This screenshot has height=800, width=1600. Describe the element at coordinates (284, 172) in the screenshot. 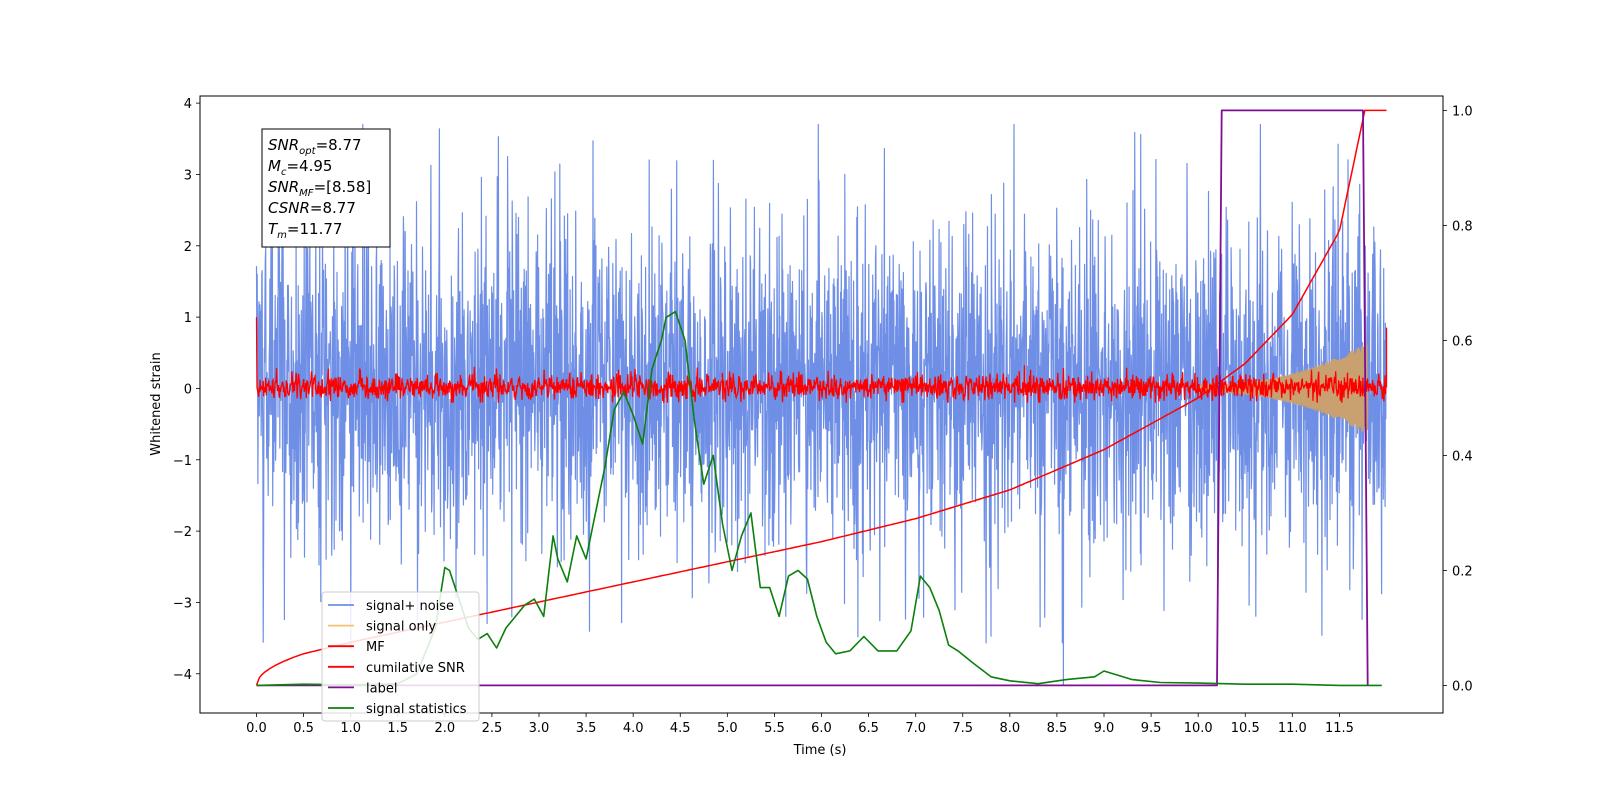

I see `annotation-subscript: c` at that location.